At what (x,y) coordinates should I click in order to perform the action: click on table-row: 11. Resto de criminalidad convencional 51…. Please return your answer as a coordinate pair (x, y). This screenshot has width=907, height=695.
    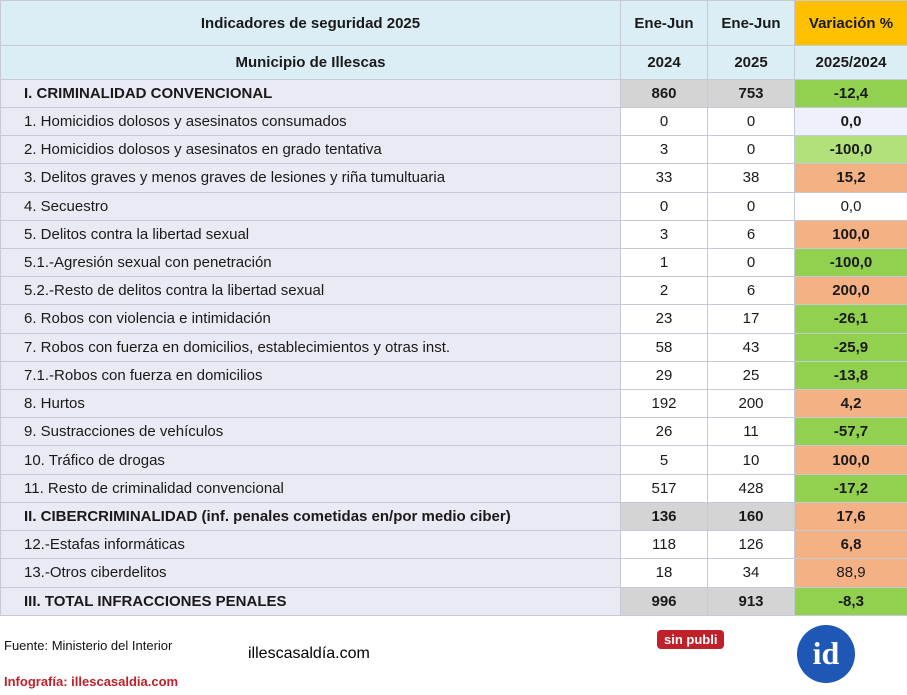
    Looking at the image, I should click on (453, 488).